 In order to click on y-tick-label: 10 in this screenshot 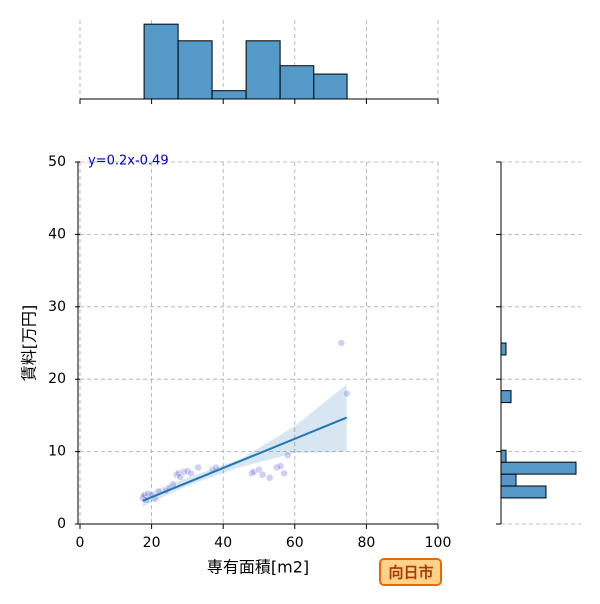, I will do `click(57, 452)`.